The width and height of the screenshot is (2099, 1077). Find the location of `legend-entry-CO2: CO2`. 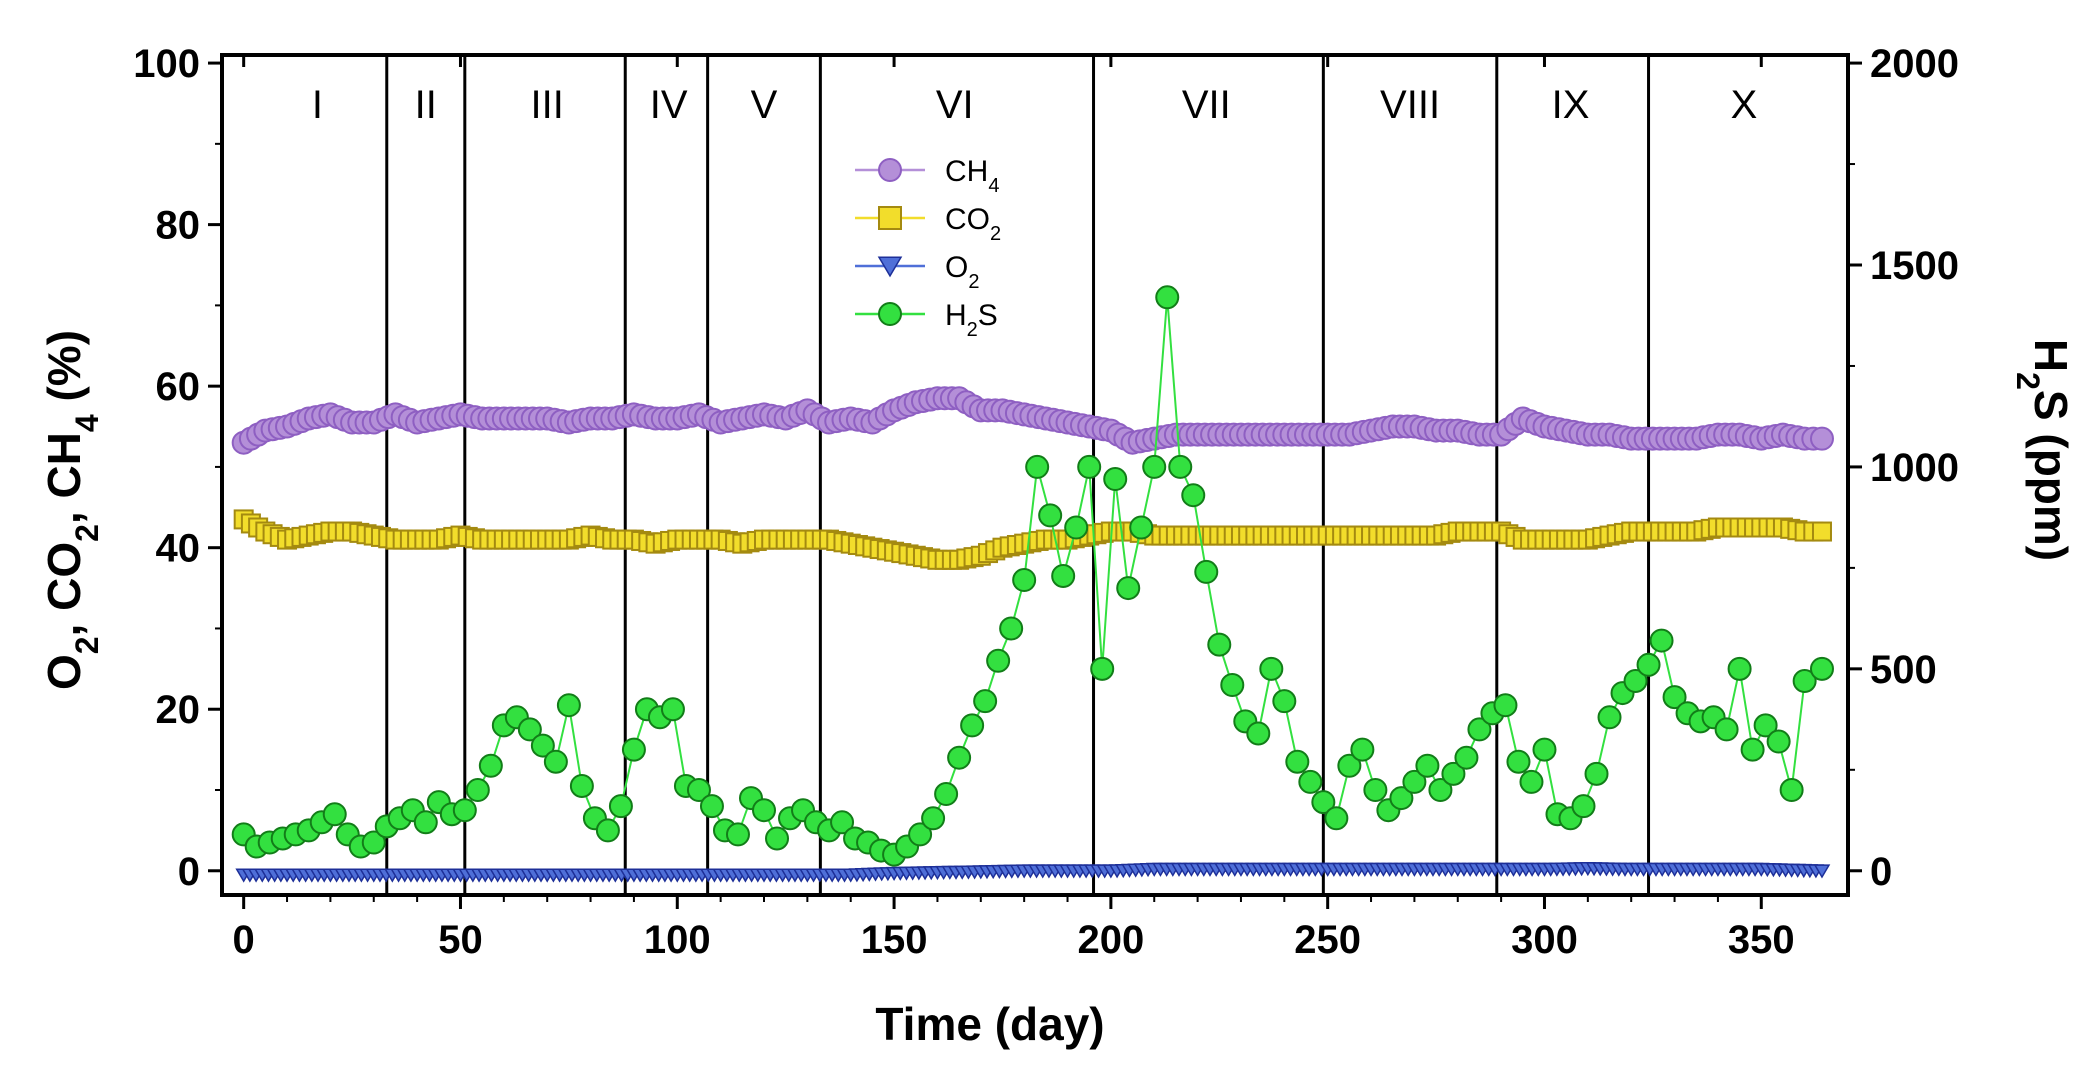

legend-entry-CO2: CO2 is located at coordinates (928, 224).